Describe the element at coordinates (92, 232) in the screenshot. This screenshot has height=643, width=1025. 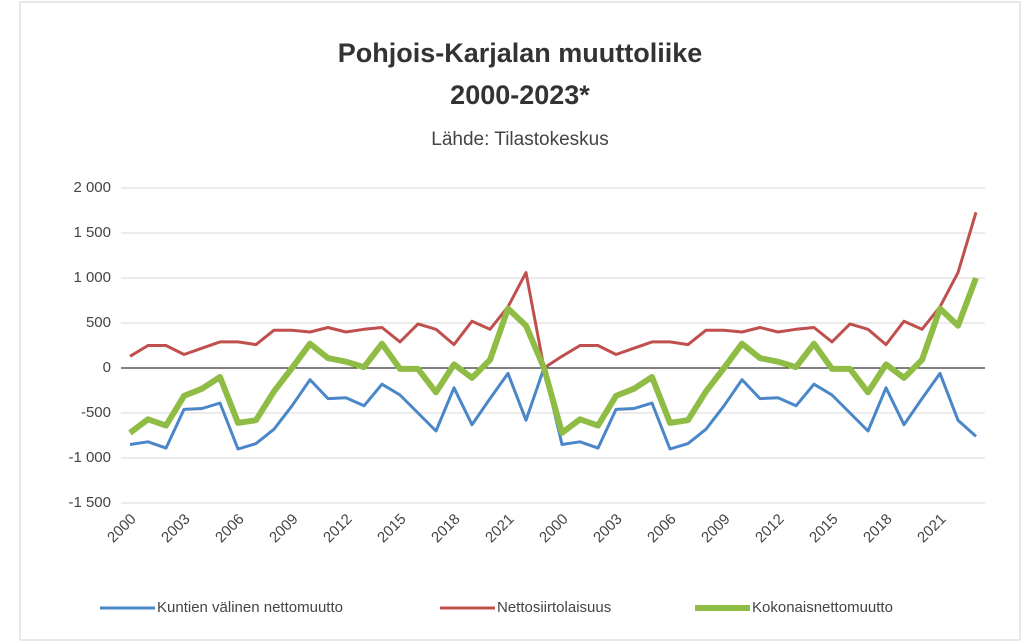
I see `y-tick-label: 1 500` at that location.